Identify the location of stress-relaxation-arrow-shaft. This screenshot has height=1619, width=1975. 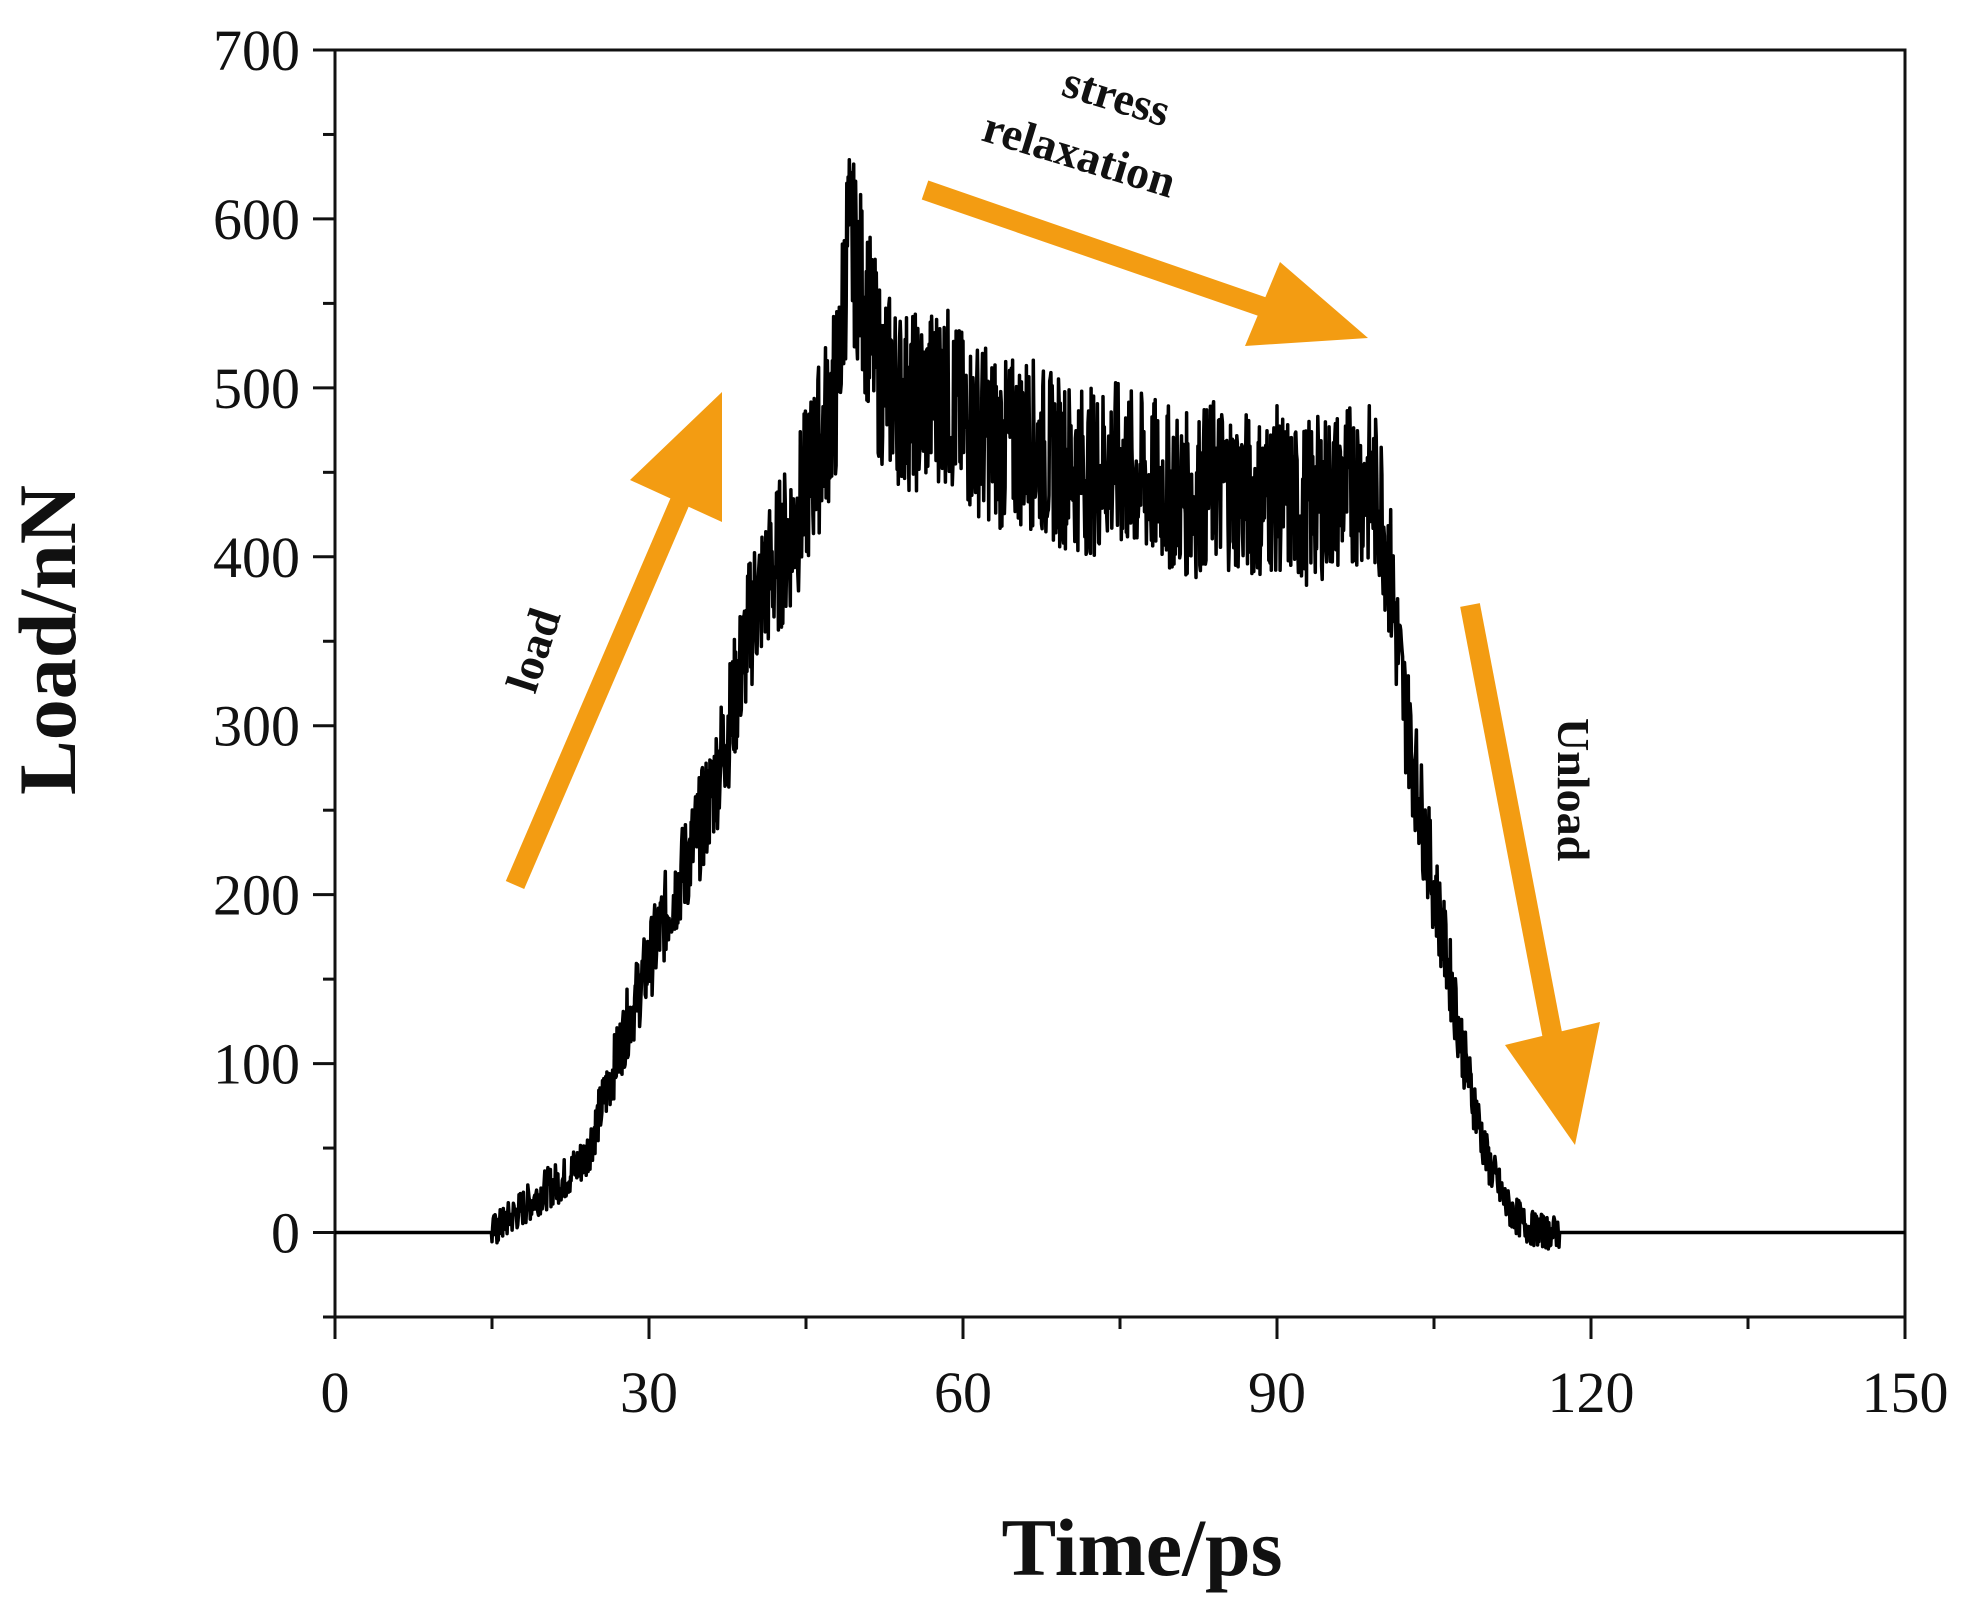
(1110, 254).